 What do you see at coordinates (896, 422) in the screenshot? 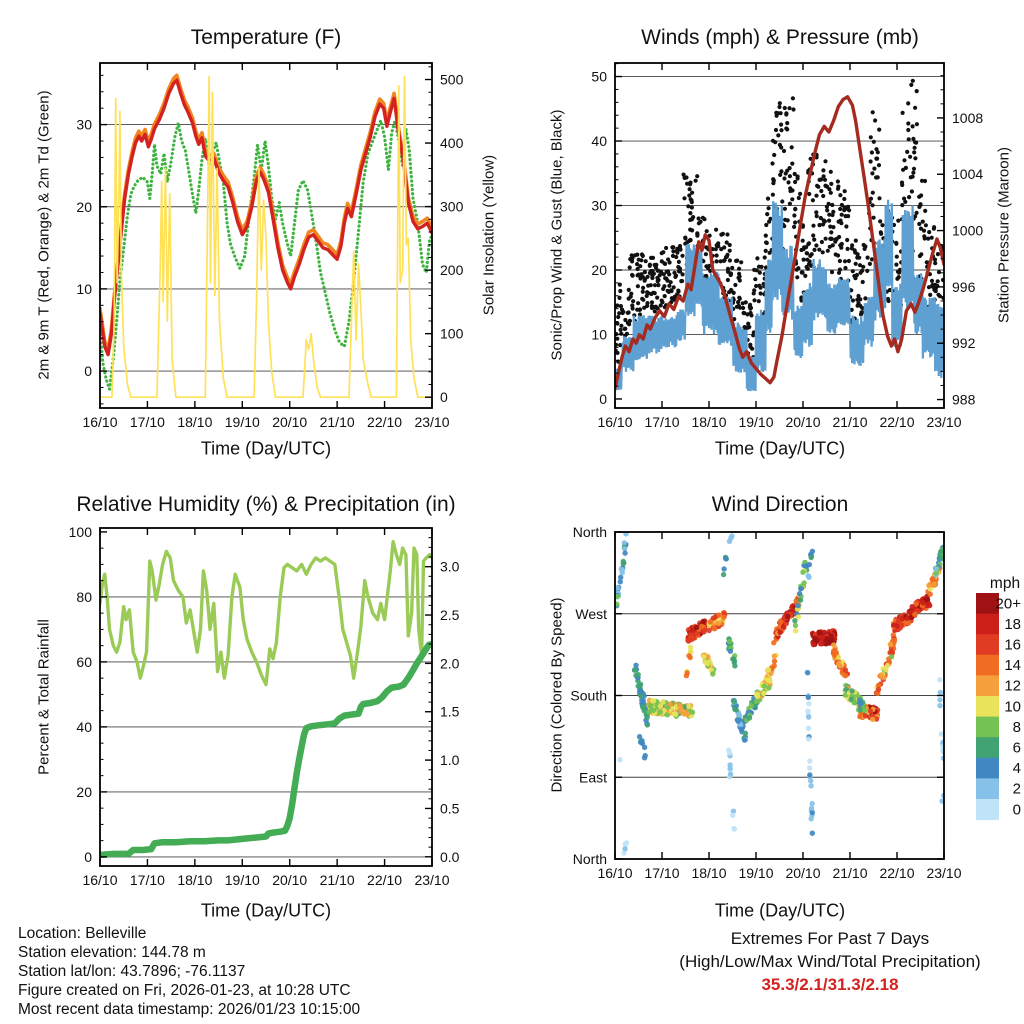
I see `winds_pressure-x-tick-label: 22/10` at bounding box center [896, 422].